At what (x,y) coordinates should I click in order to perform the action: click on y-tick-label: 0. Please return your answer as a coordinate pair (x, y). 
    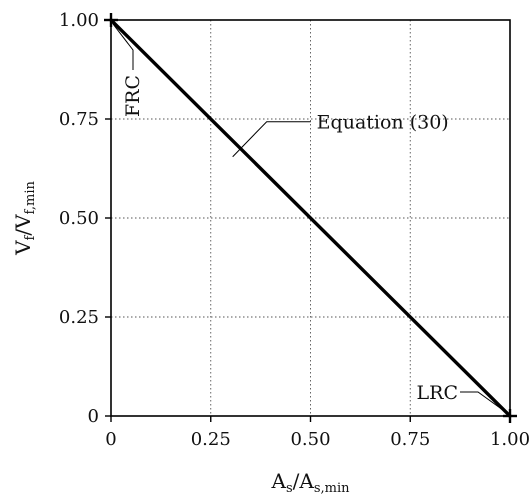
    Looking at the image, I should click on (93, 416).